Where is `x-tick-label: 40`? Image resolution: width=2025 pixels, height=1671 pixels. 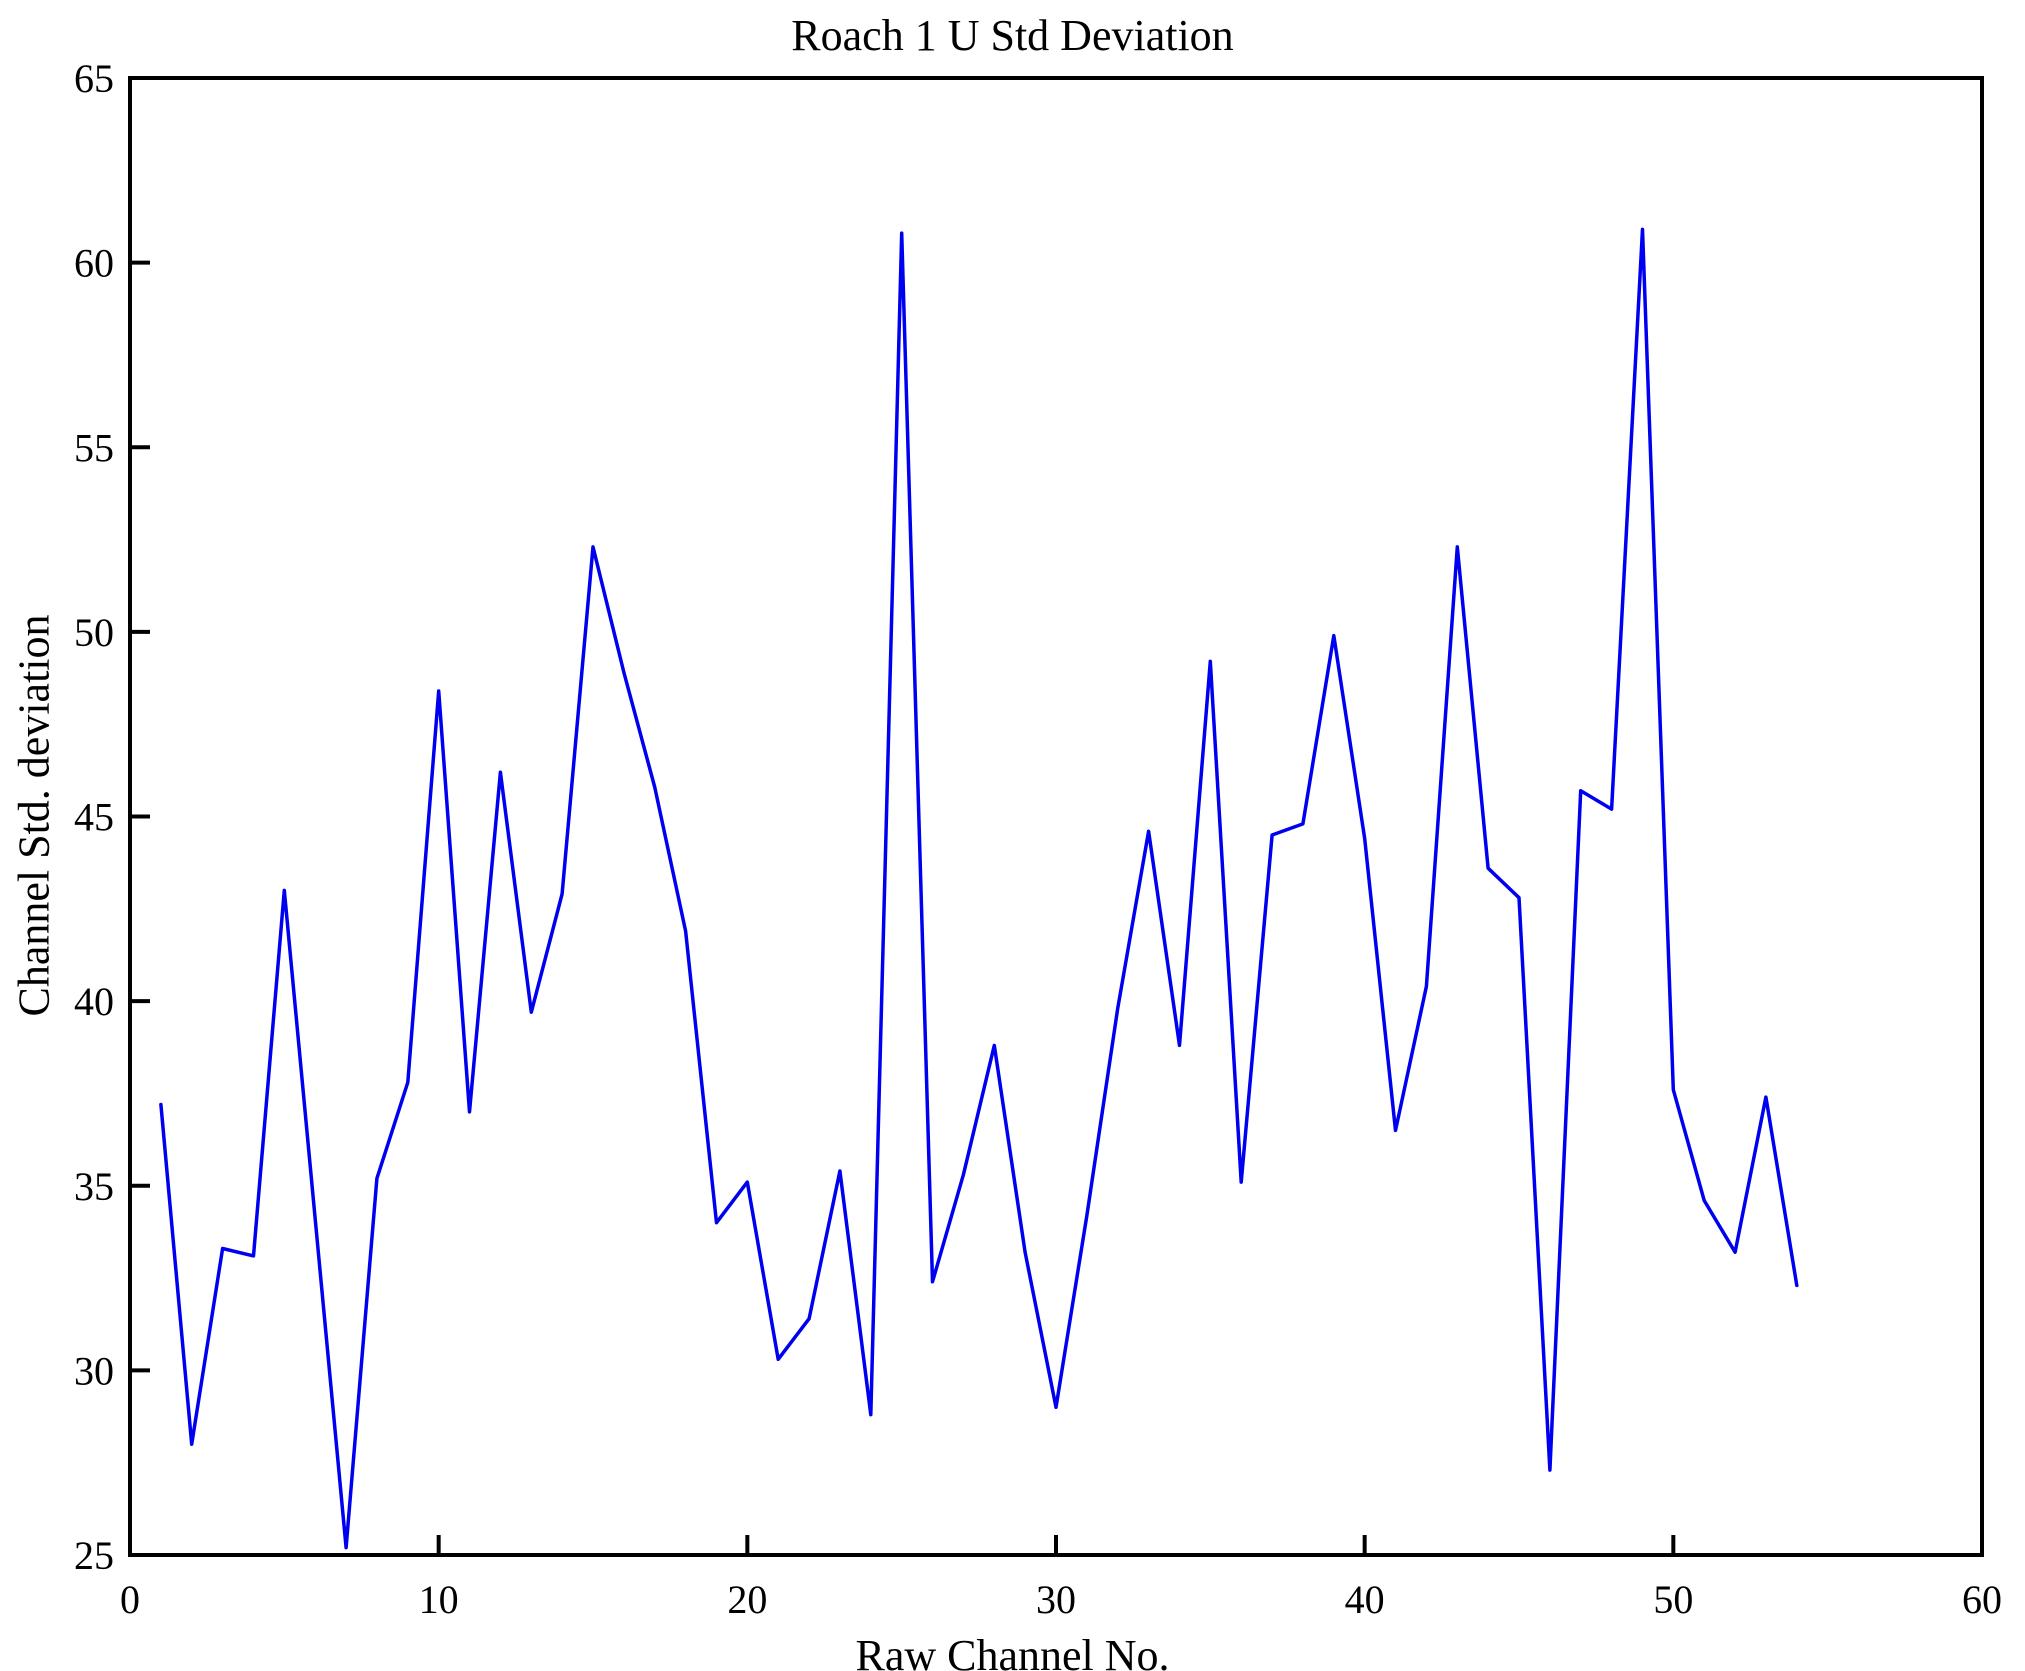 x-tick-label: 40 is located at coordinates (1365, 1599).